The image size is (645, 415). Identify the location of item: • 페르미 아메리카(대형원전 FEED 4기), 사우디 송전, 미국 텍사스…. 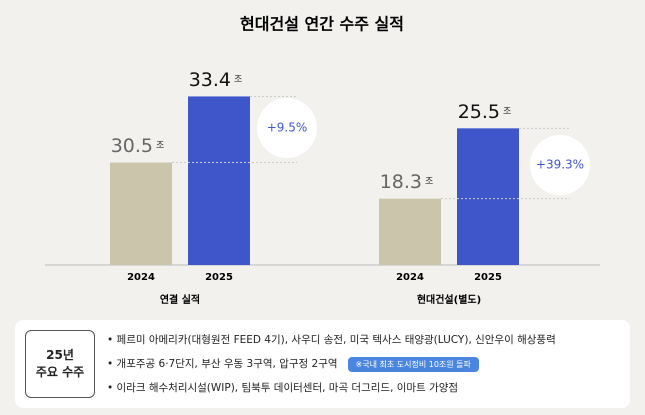
(331, 340).